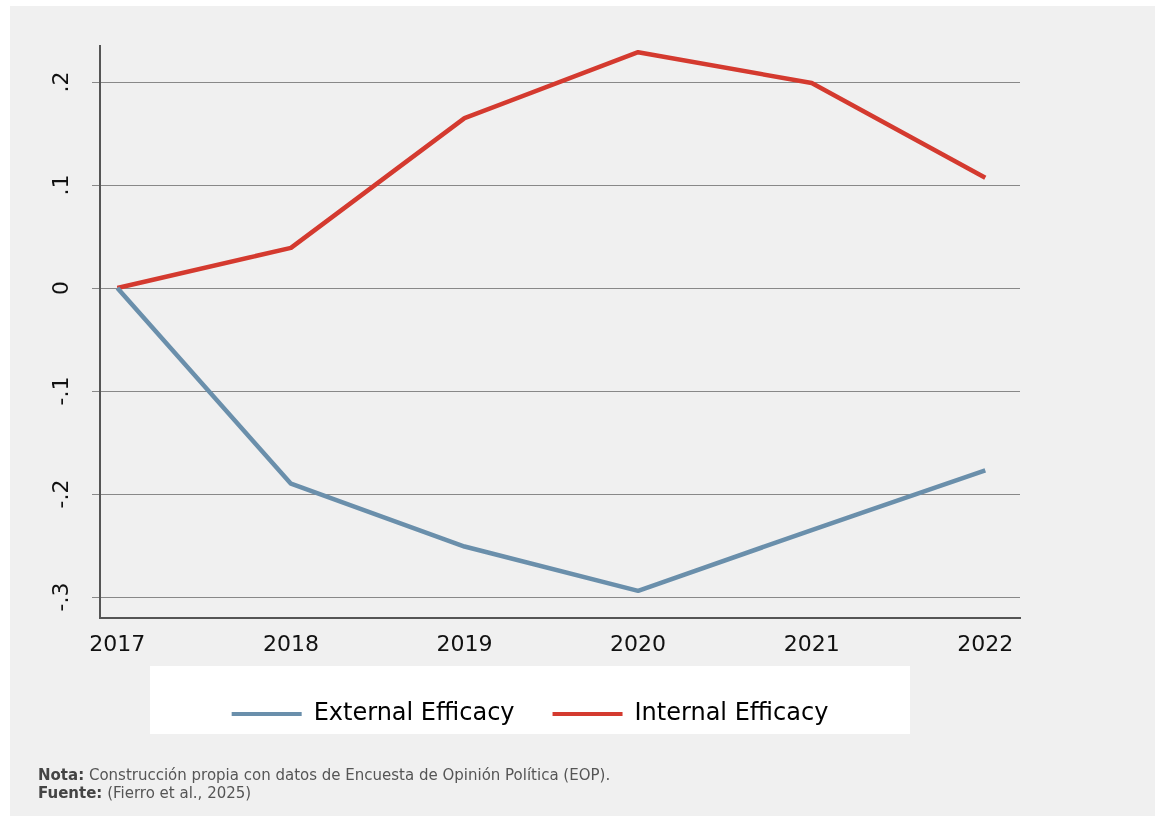  I want to click on y-tick-label: .2, so click(60, 82).